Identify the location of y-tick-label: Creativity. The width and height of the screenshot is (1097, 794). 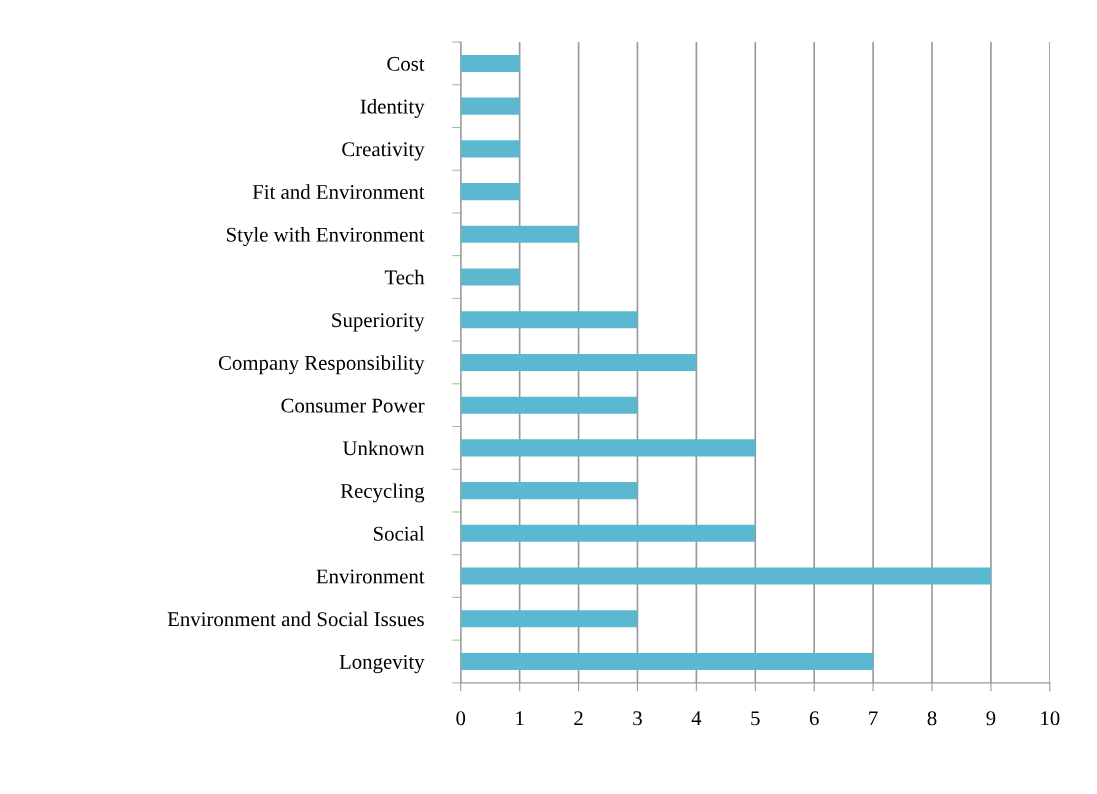
(383, 151).